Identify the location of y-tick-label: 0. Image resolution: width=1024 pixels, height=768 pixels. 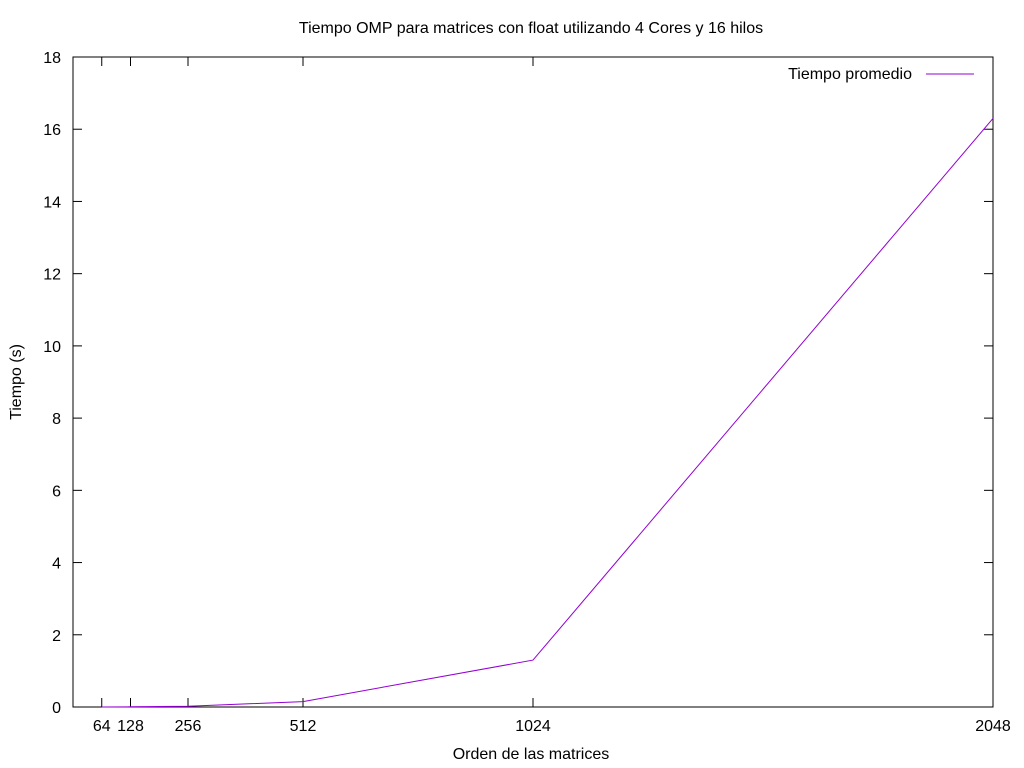
(56, 708).